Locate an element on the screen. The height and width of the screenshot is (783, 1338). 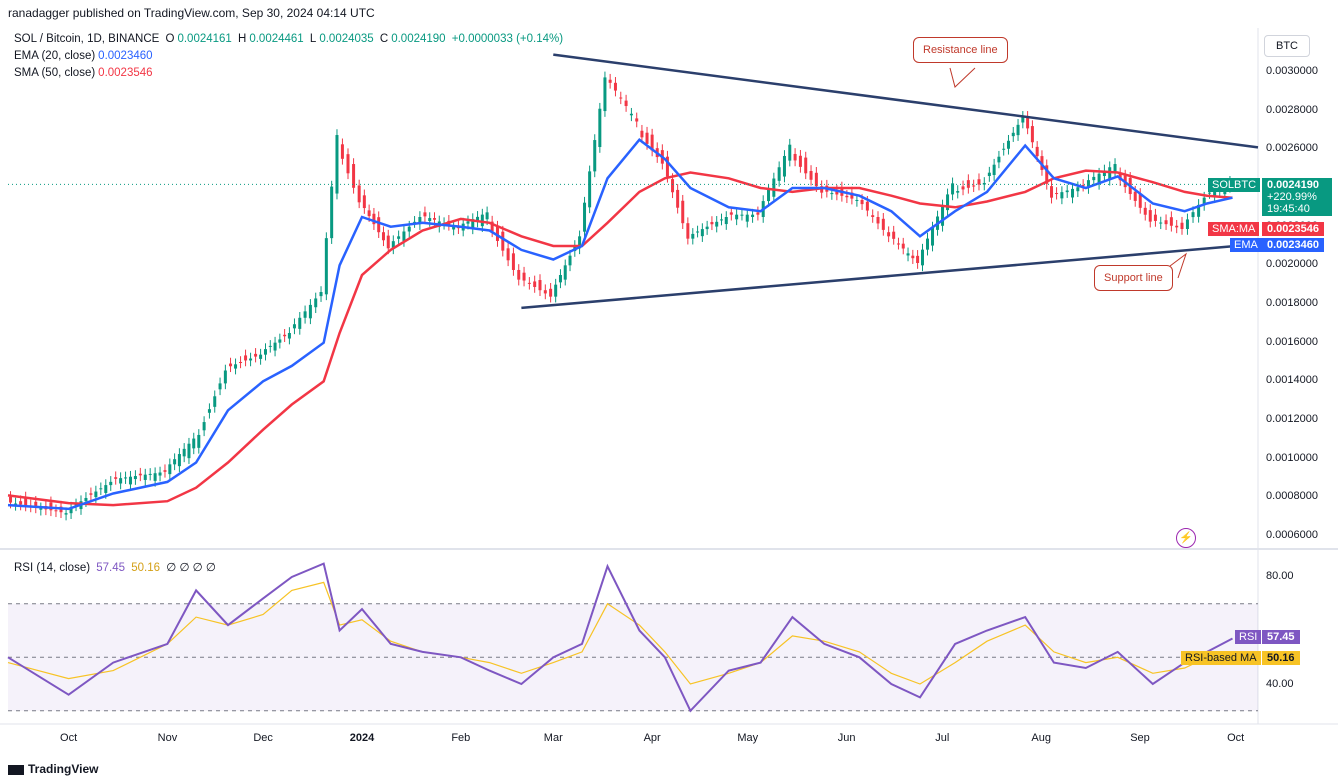
symbol-name: SOL / Bitcoin, 1D, BINANCE is located at coordinates (87, 39).